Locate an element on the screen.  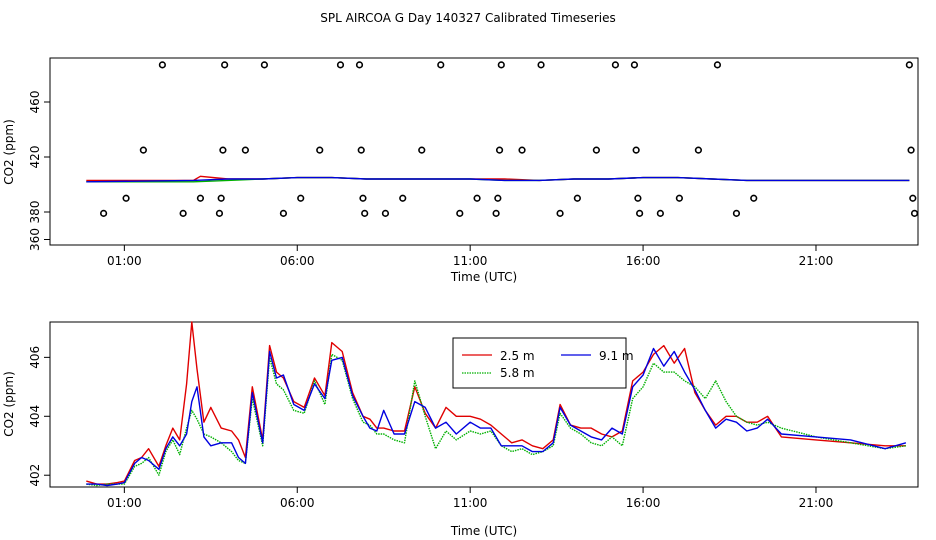
legend-label-9-1m: 9.1 m is located at coordinates (616, 356).